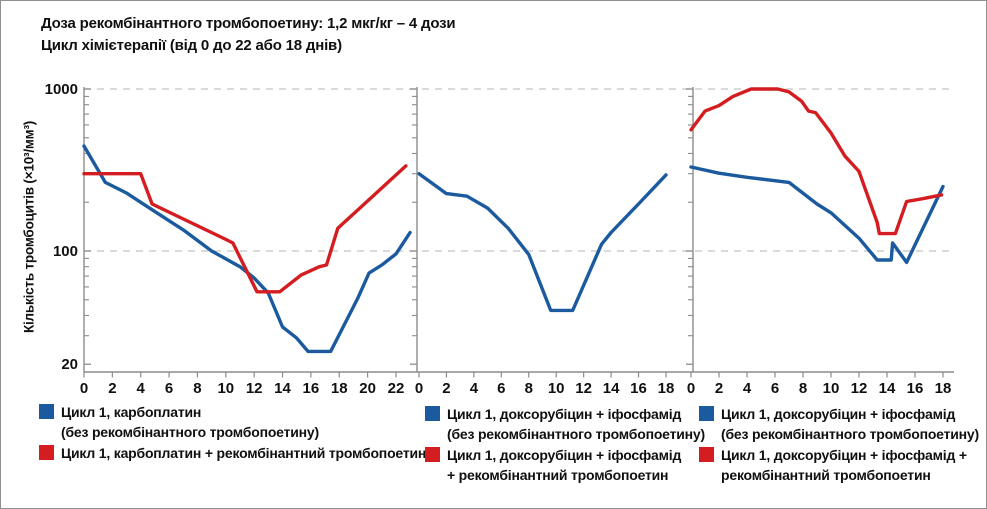 This screenshot has height=509, width=987. I want to click on svg-text: 22, so click(396, 388).